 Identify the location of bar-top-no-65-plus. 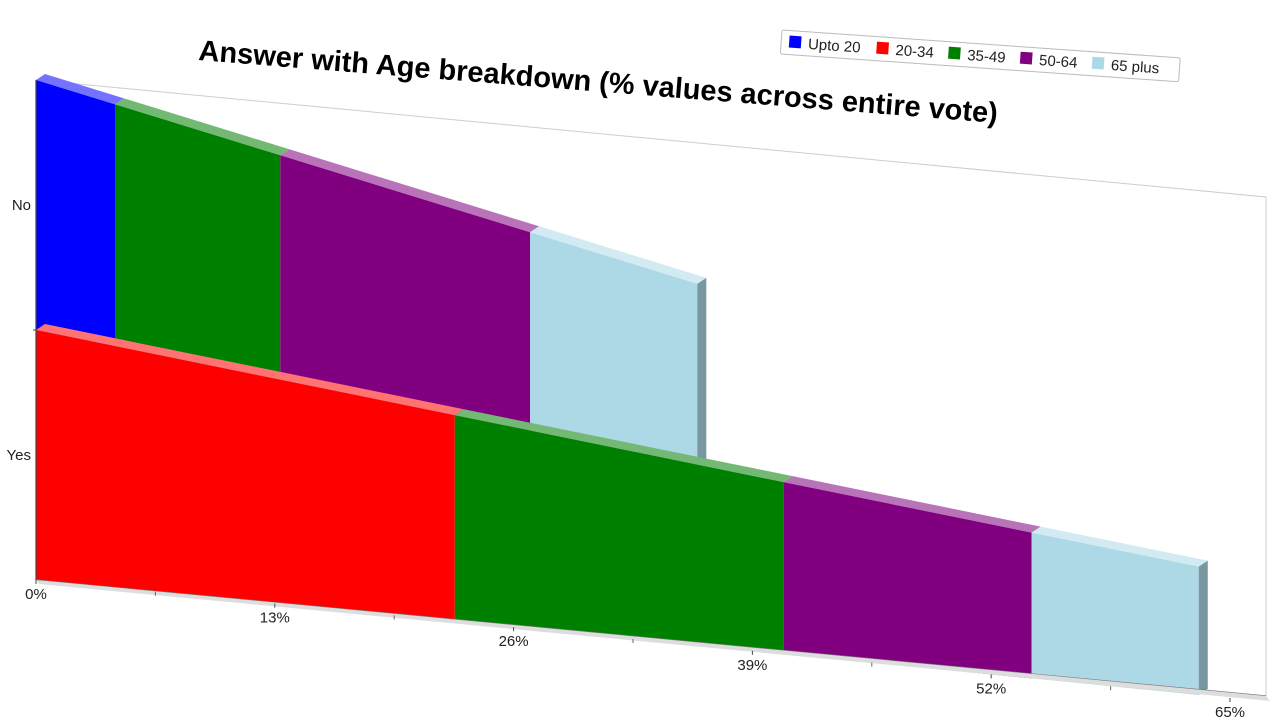
(618, 255).